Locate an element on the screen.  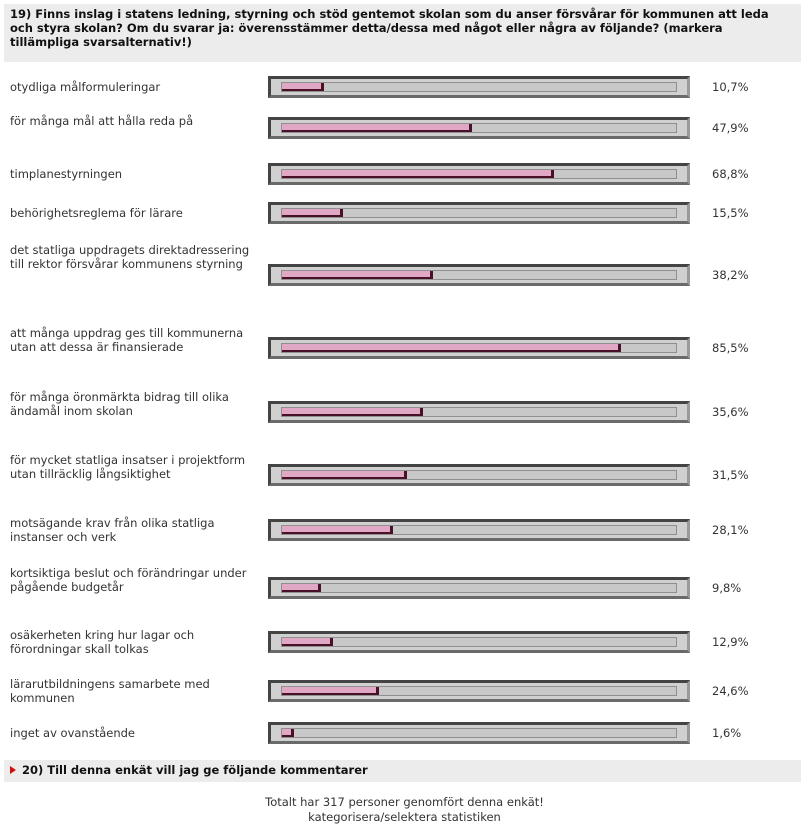
category-label: behörighetsreglema för lärare is located at coordinates (96, 213).